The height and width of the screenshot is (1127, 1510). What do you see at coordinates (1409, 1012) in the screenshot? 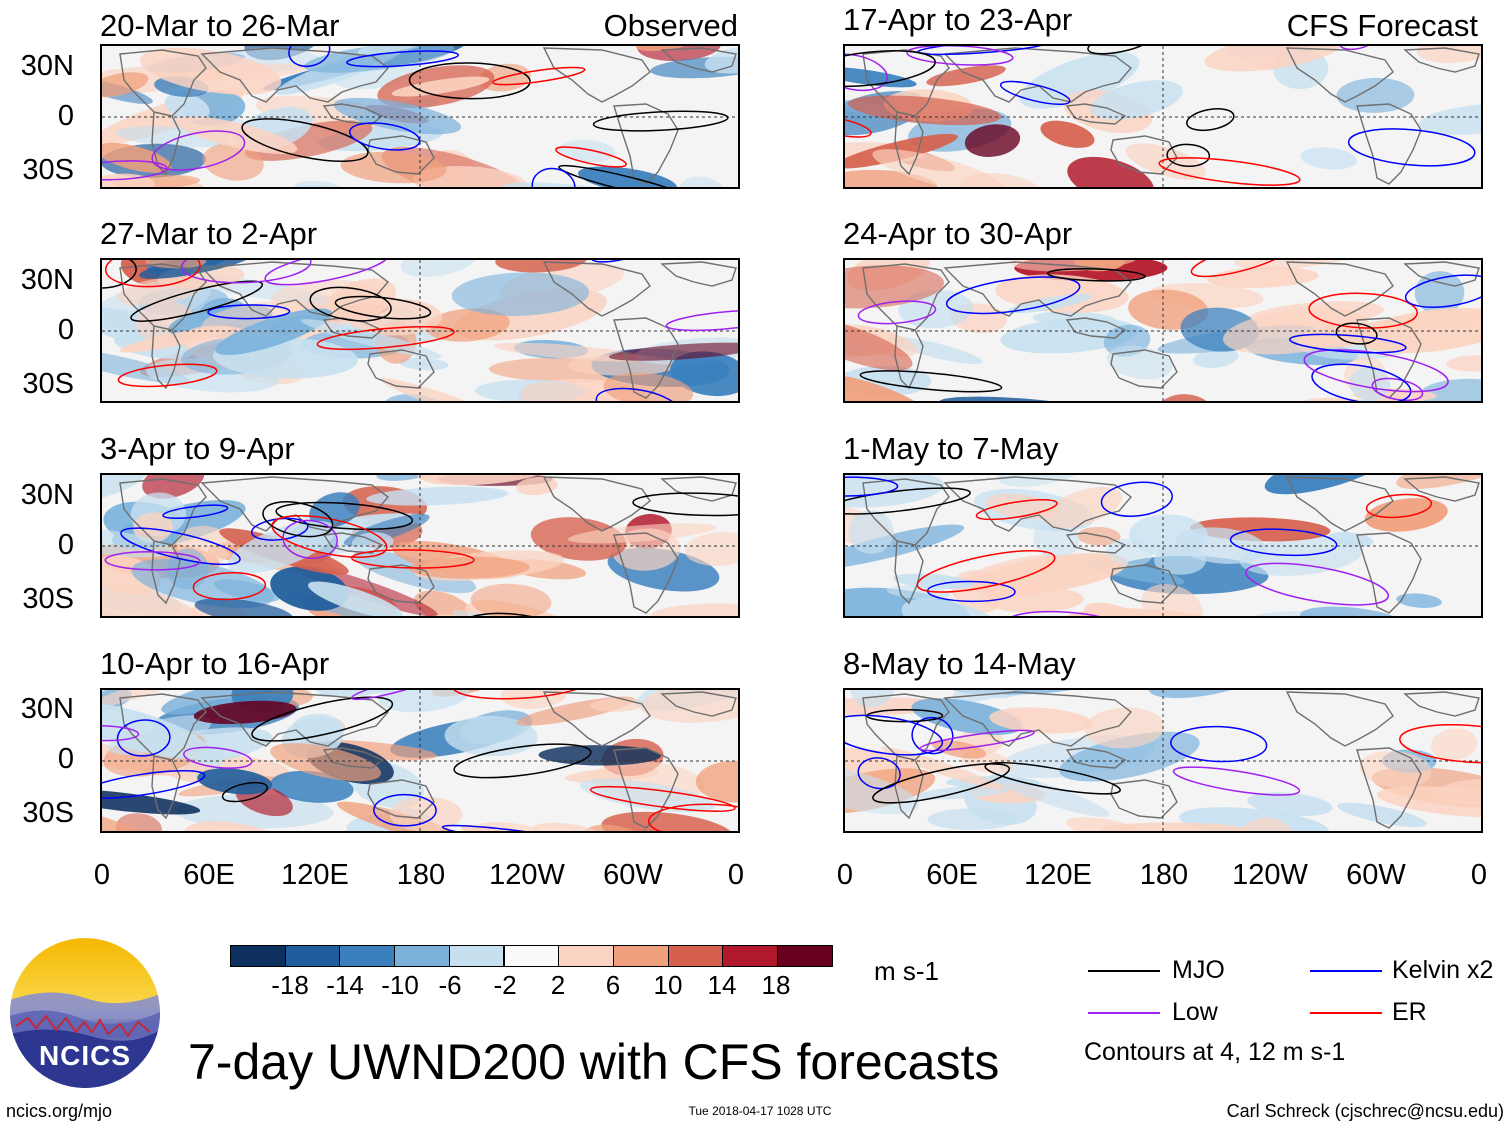
I see `legend-label-er: ER` at bounding box center [1409, 1012].